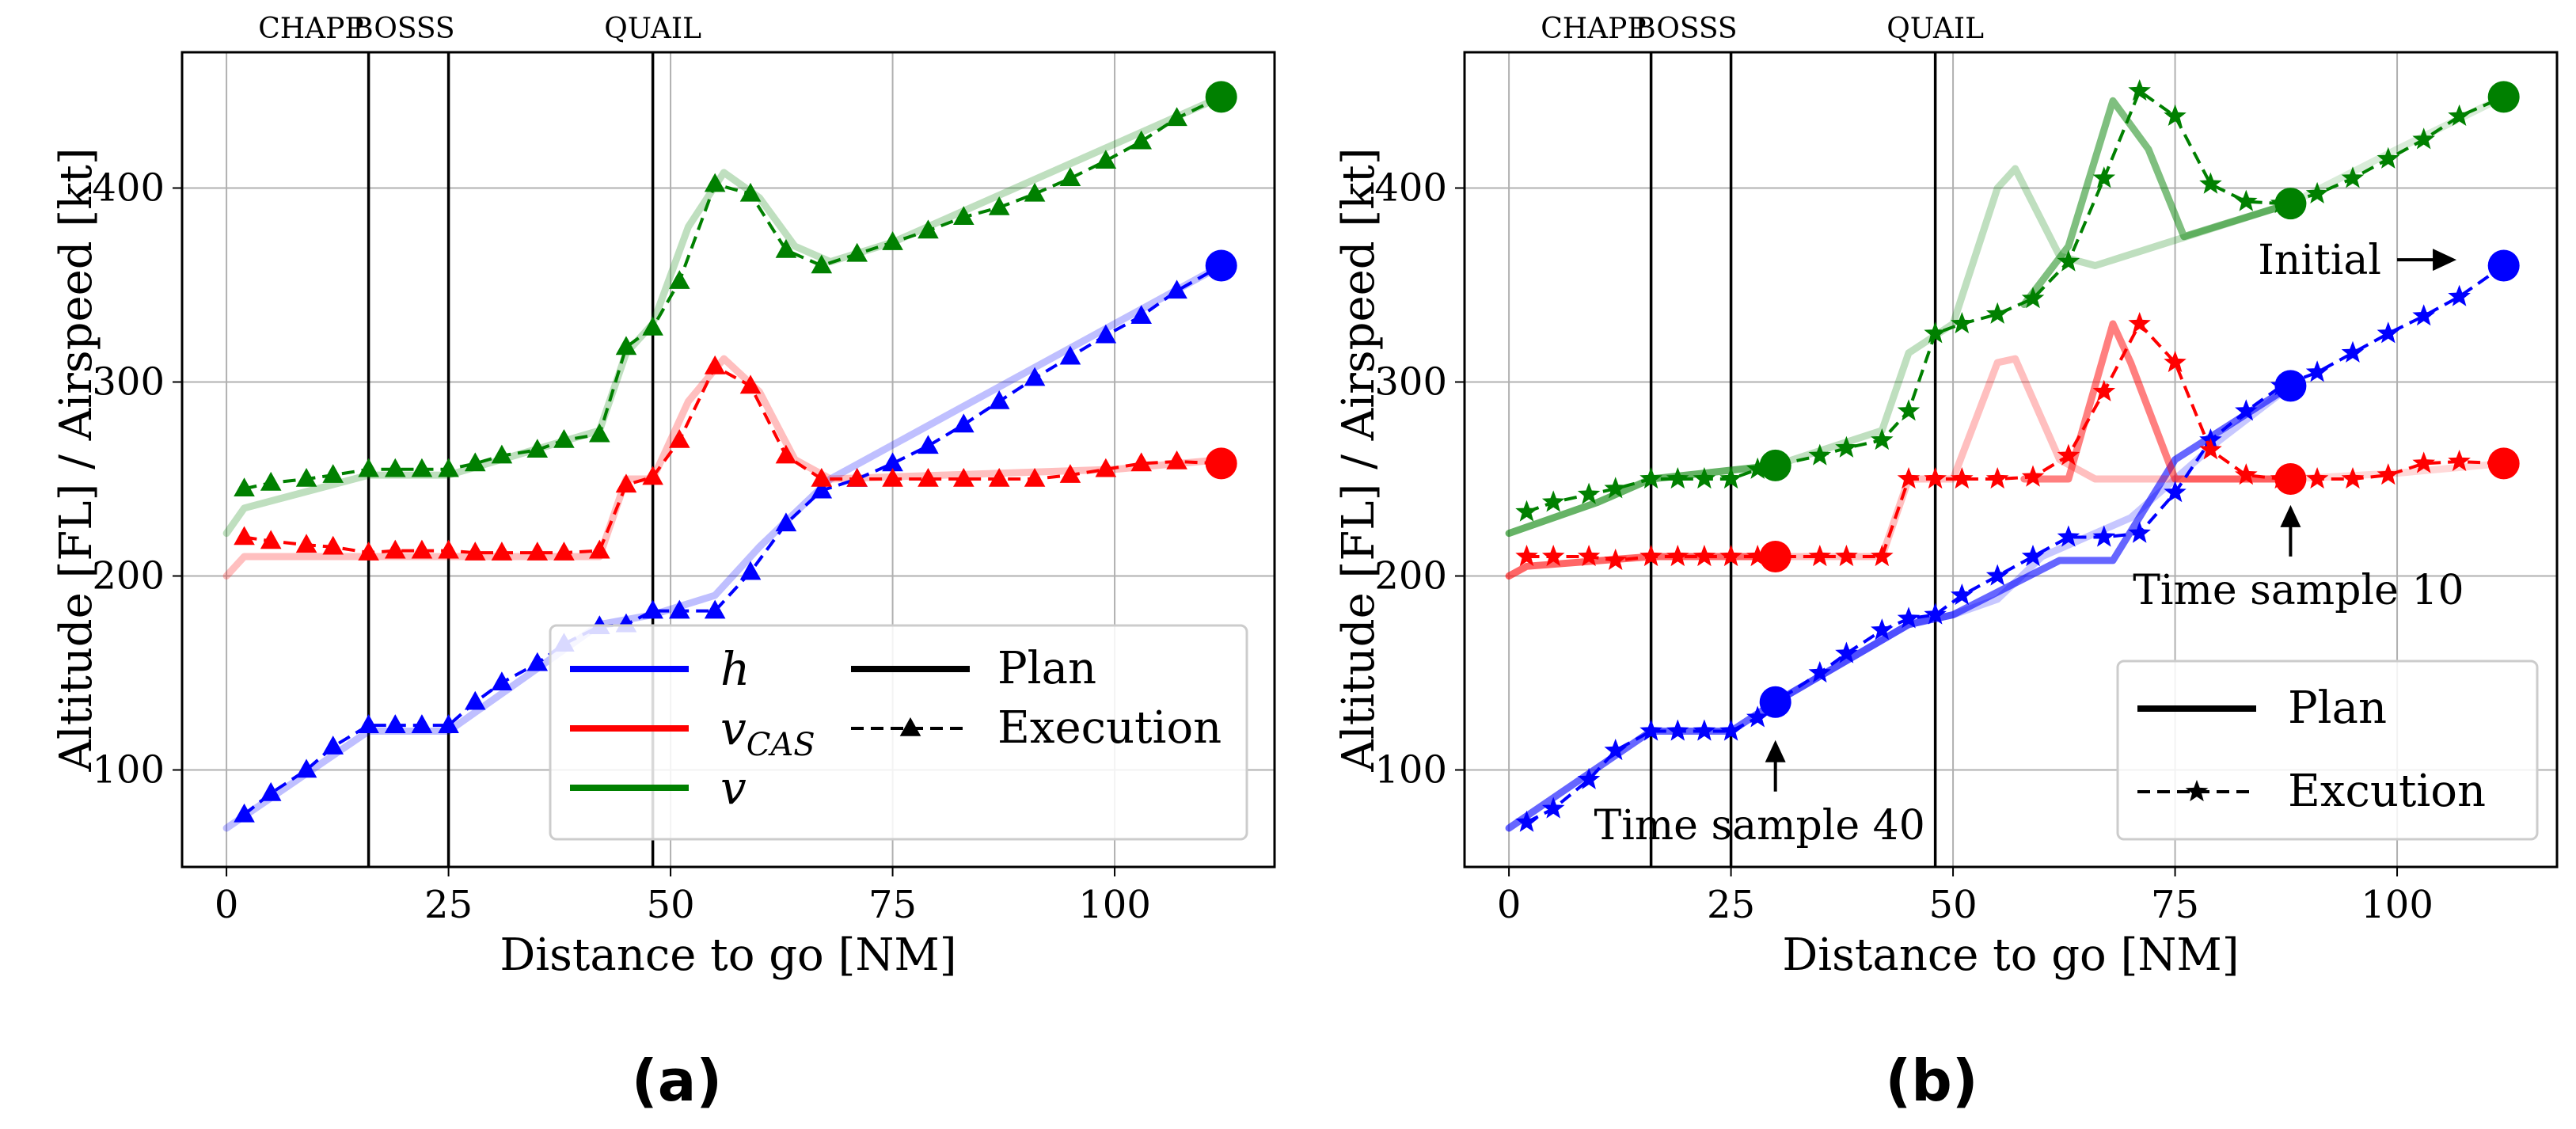  Describe the element at coordinates (2445, 260) in the screenshot. I see `annotation-arrowhead` at that location.